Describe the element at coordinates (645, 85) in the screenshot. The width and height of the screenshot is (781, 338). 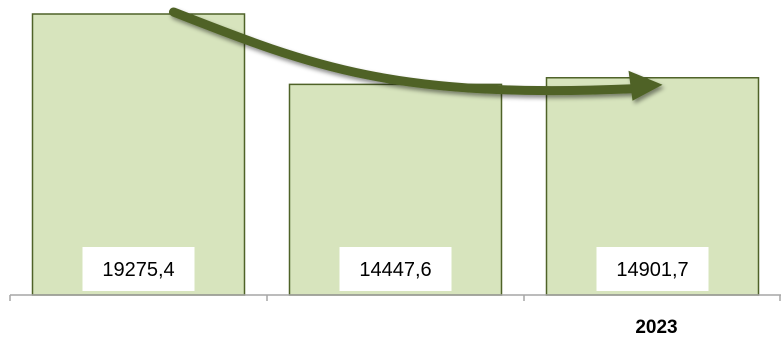
I see `trend-arrow-head` at that location.